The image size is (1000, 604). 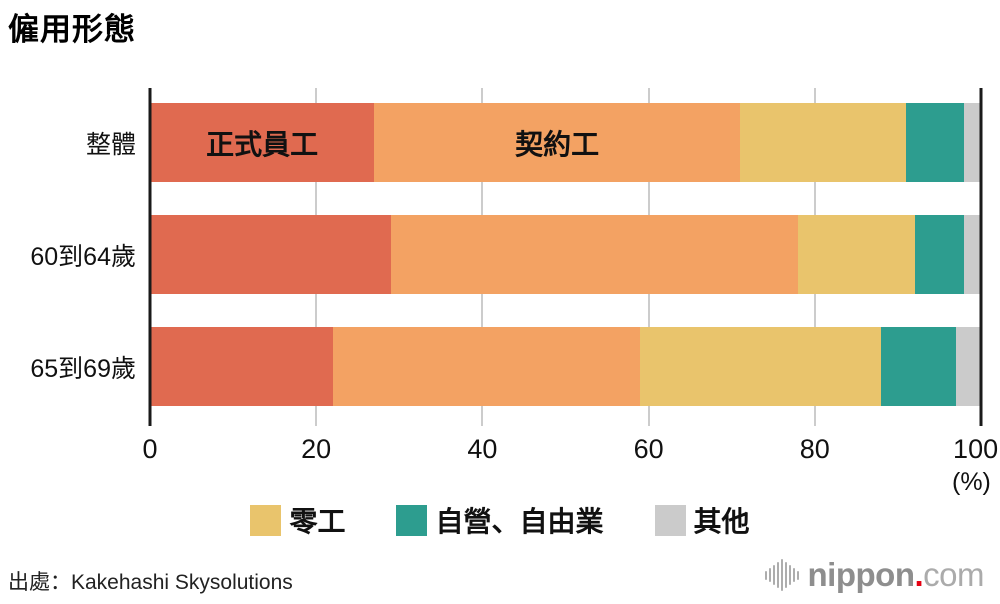 I want to click on x-tick-label: 80, so click(x=814, y=449).